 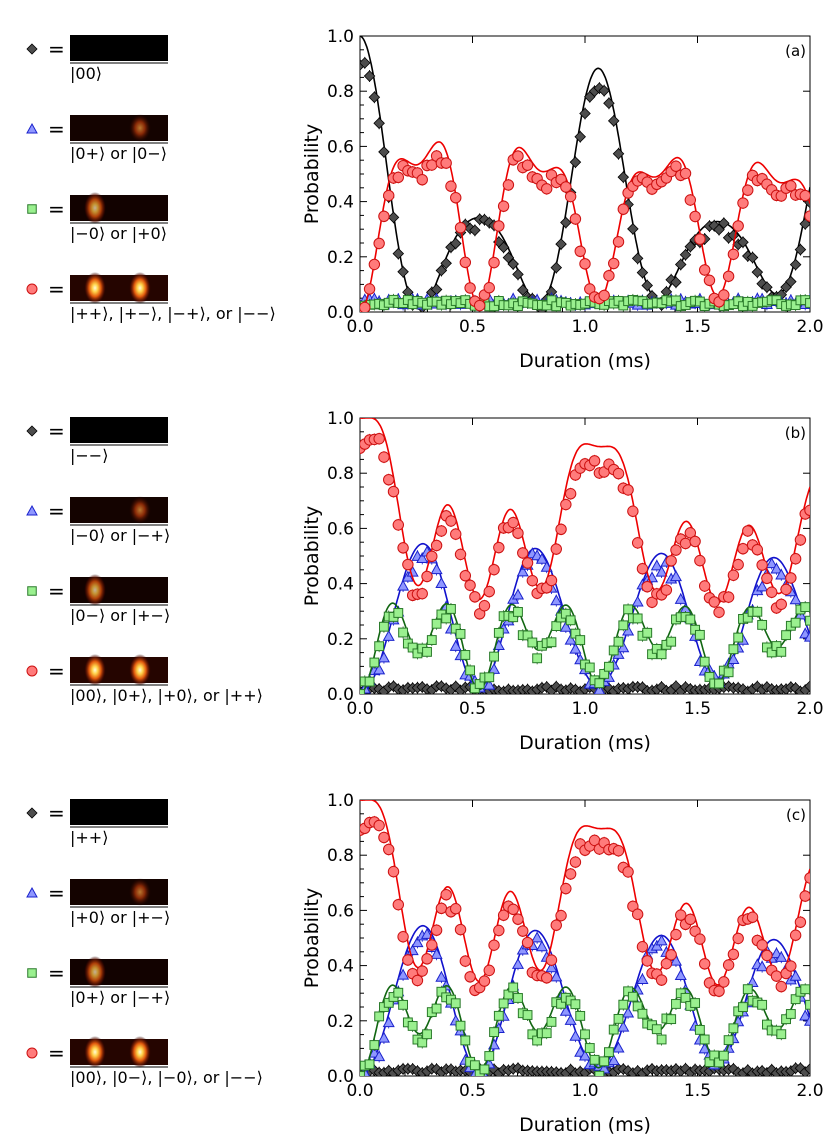 I want to click on legend-entry-circle: = |00⟩, |0+⟩, |+0⟩, or |++⟩, so click(x=144, y=679).